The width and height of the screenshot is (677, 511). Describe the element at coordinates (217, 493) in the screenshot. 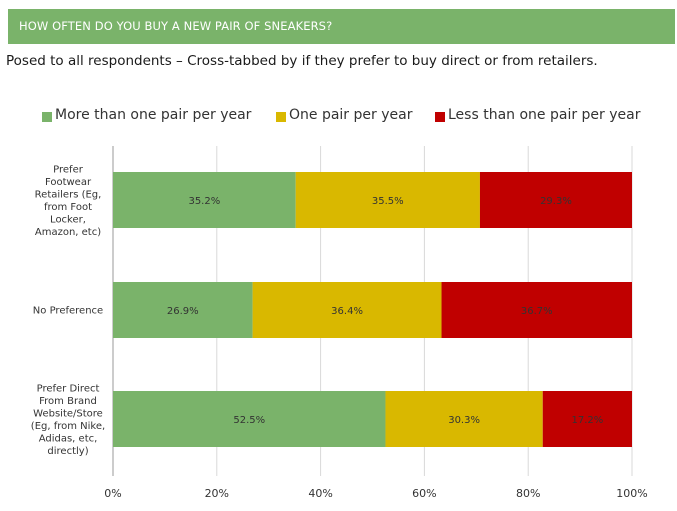

I see `x-tick-label: 20%` at that location.